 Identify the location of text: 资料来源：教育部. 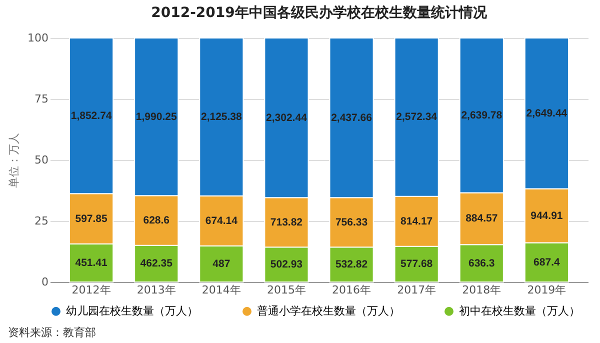
(52, 332).